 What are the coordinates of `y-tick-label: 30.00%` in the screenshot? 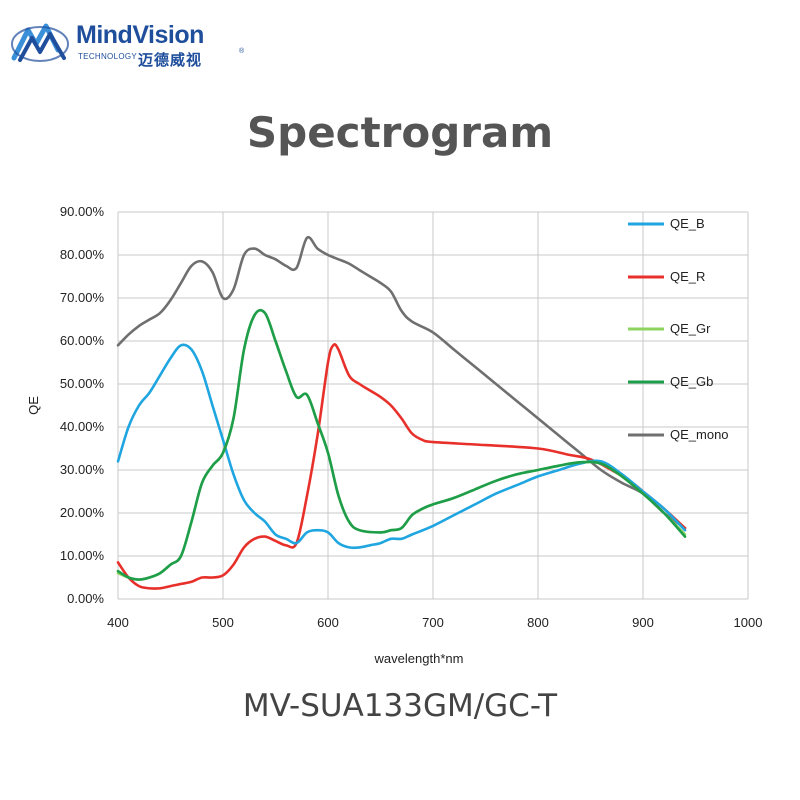 It's located at (82, 469).